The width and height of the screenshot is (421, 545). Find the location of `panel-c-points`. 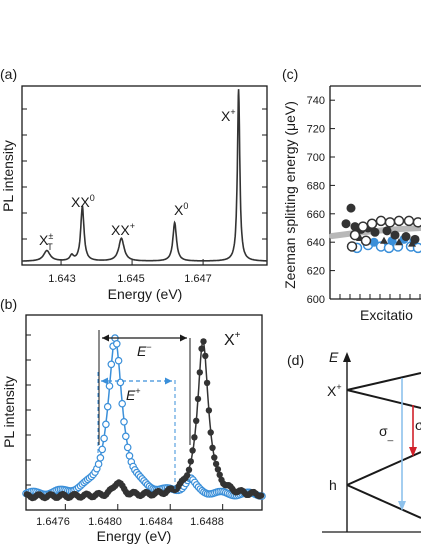

panel-c-points is located at coordinates (381, 228).